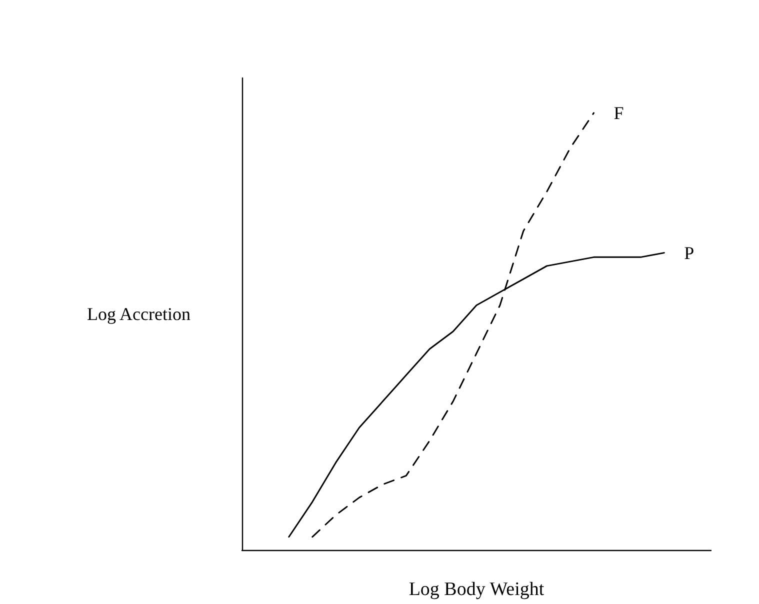 The image size is (759, 604). I want to click on x-axis-title: Log Body Weight, so click(476, 589).